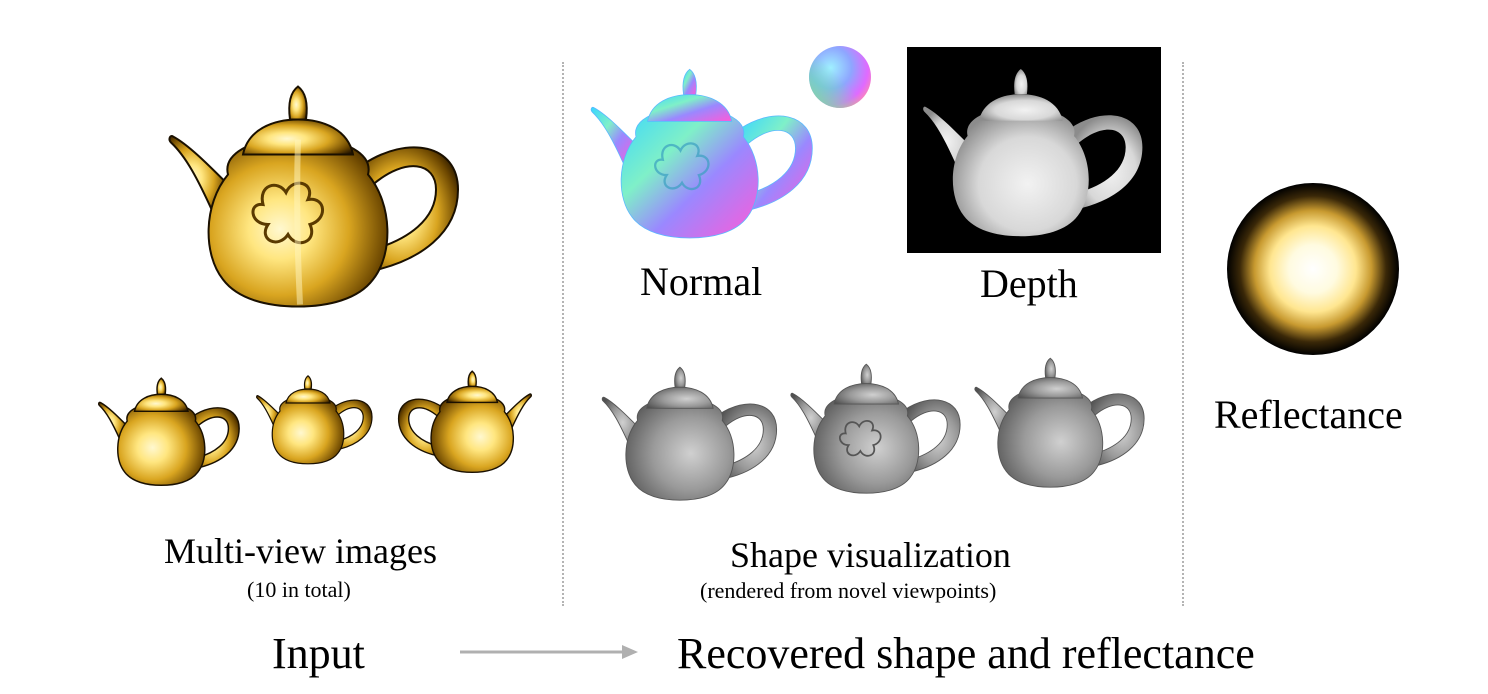 The height and width of the screenshot is (694, 1488). Describe the element at coordinates (870, 555) in the screenshot. I see `shape-title: Shape visualization` at that location.